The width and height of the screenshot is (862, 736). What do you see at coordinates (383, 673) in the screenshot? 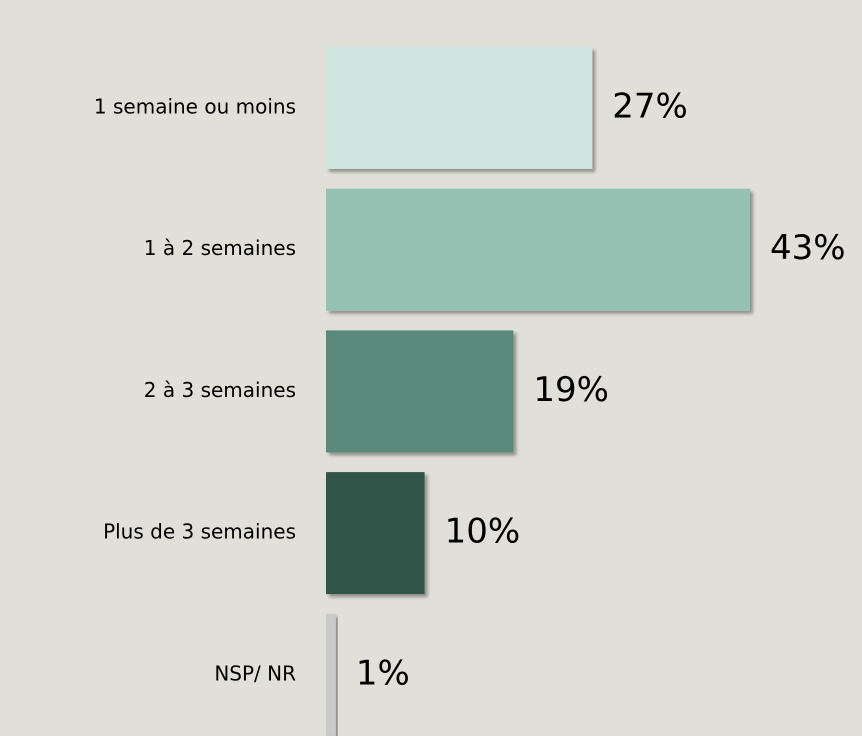
I see `value-label: 1%` at bounding box center [383, 673].